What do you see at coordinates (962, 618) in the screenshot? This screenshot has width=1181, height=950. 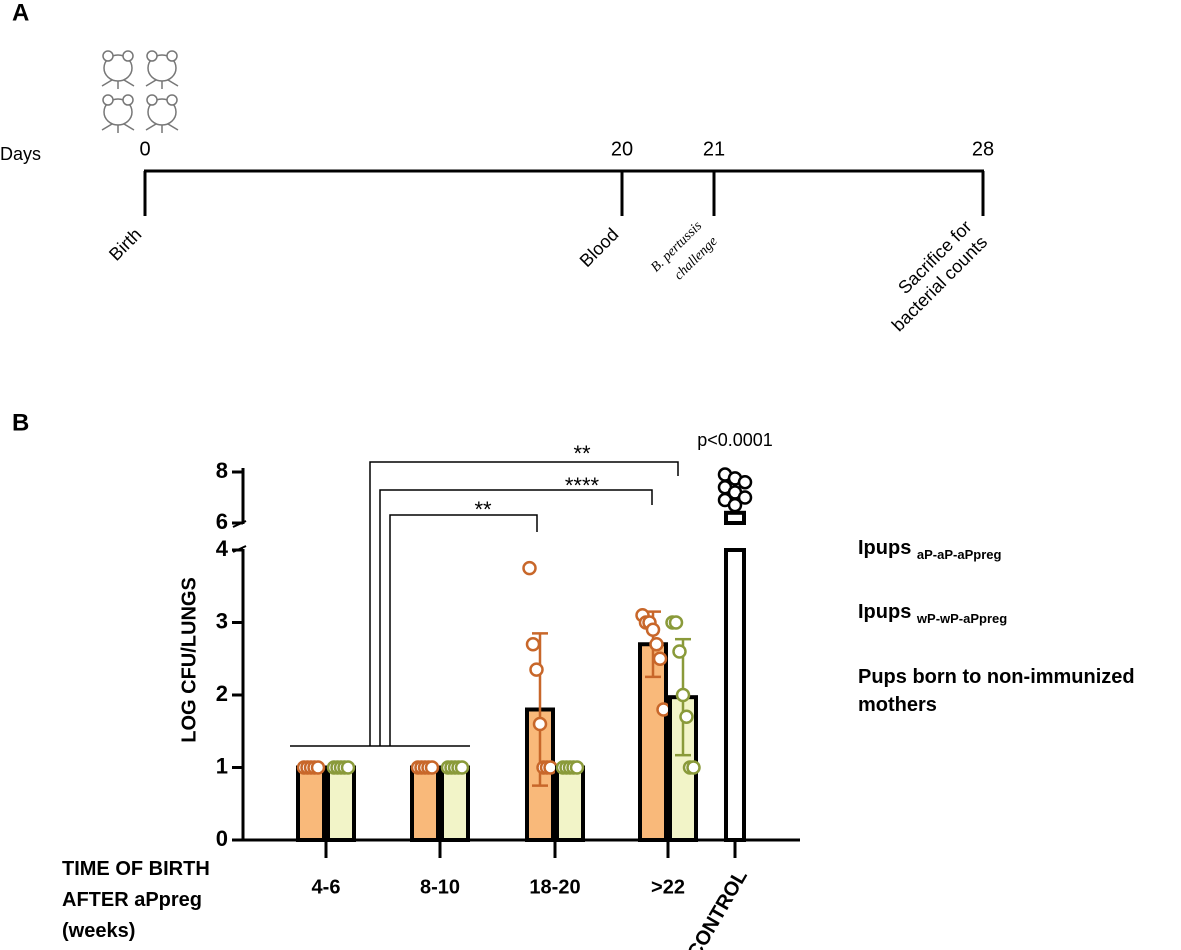 I see `legend-sub: wP-wP-aPpreg` at bounding box center [962, 618].